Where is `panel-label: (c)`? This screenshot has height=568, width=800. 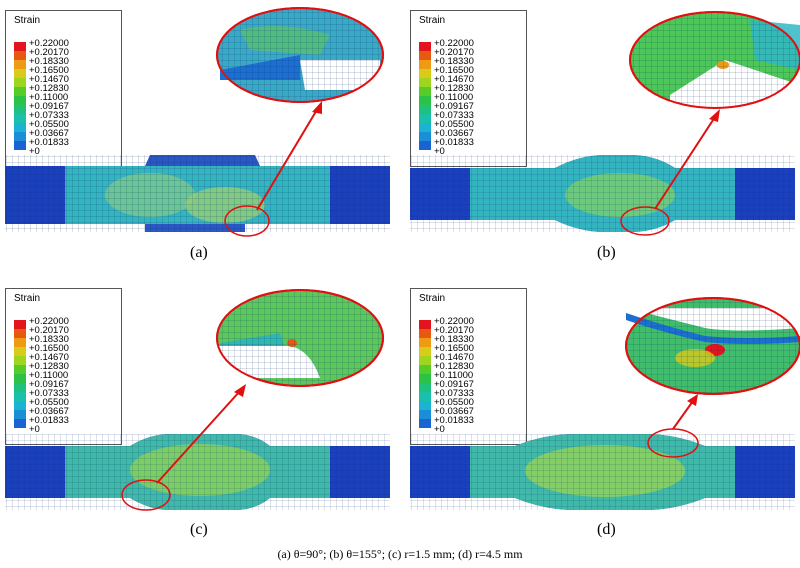 panel-label: (c) is located at coordinates (199, 529).